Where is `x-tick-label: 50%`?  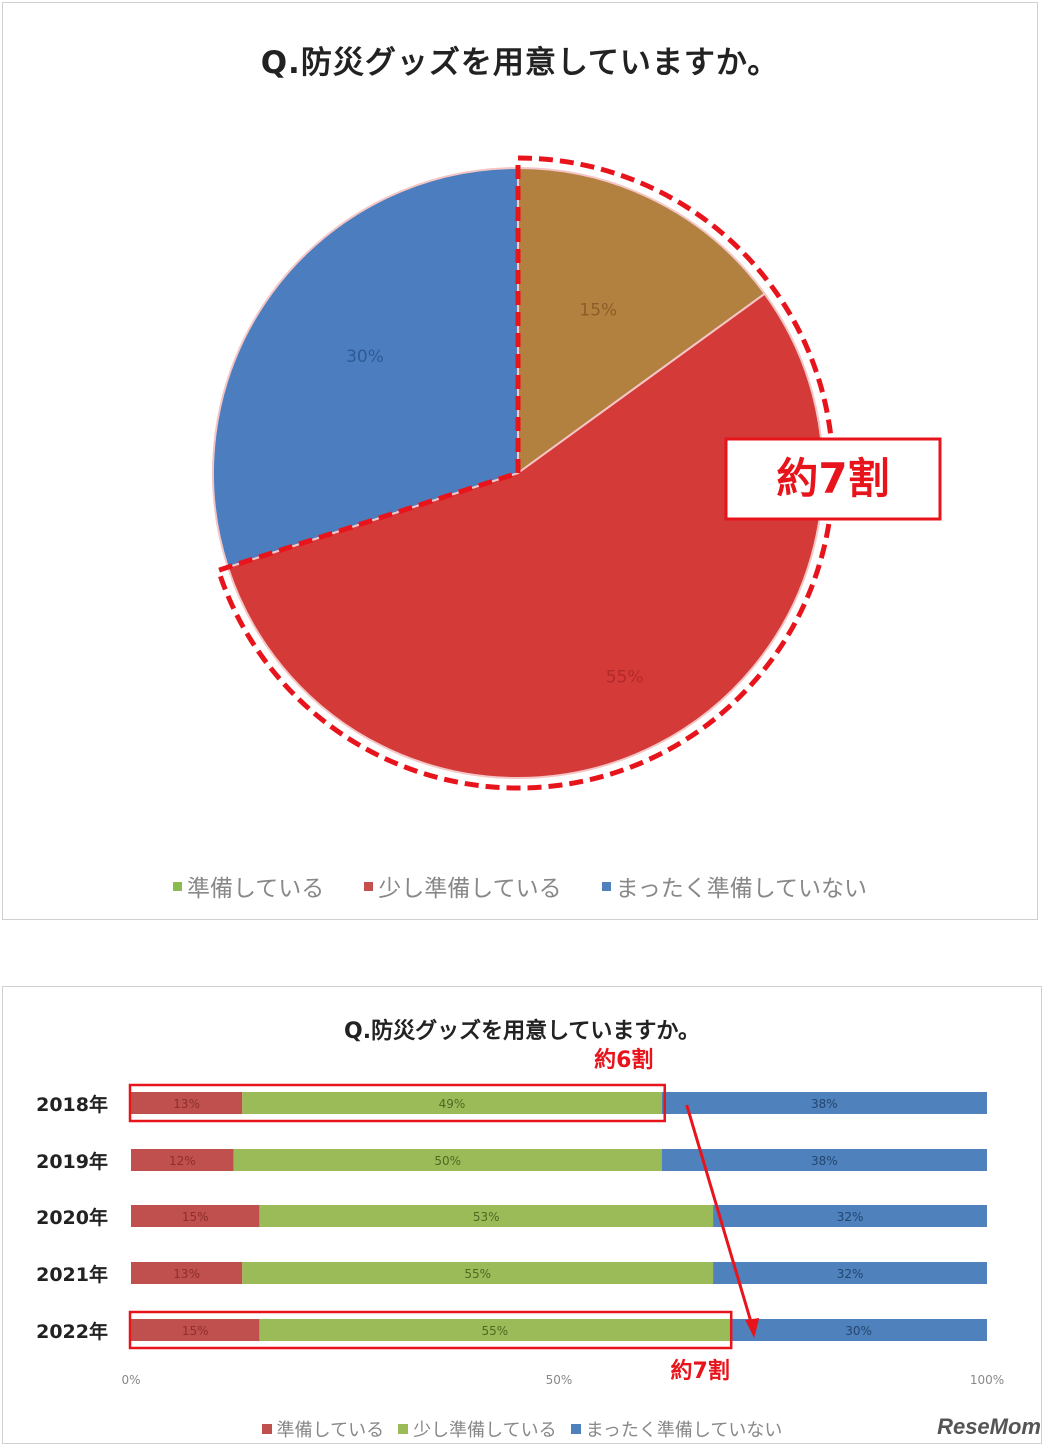
x-tick-label: 50% is located at coordinates (559, 1380).